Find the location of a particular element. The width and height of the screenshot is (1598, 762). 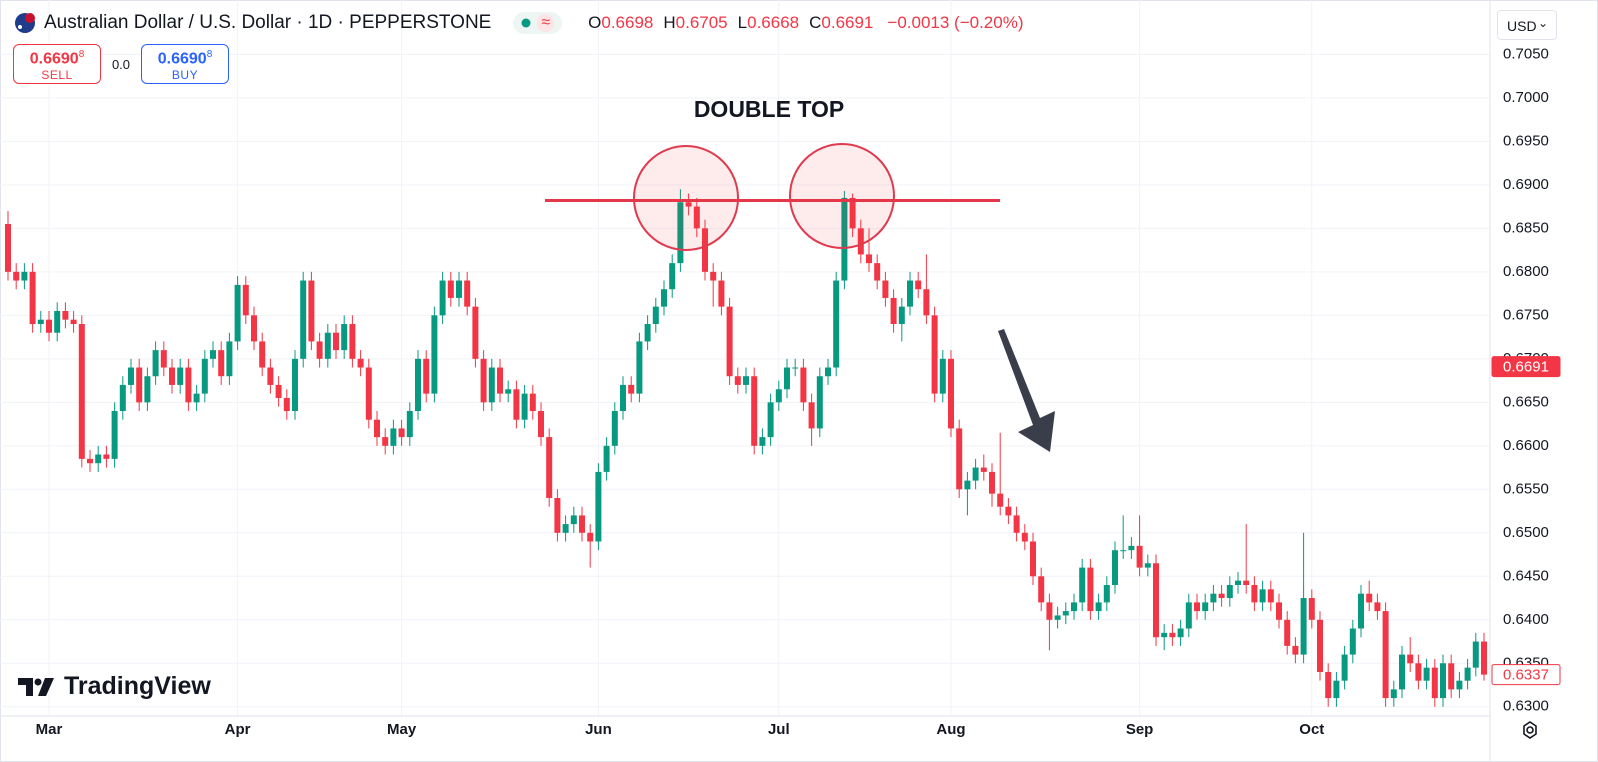

settings-icon is located at coordinates (1530, 730).